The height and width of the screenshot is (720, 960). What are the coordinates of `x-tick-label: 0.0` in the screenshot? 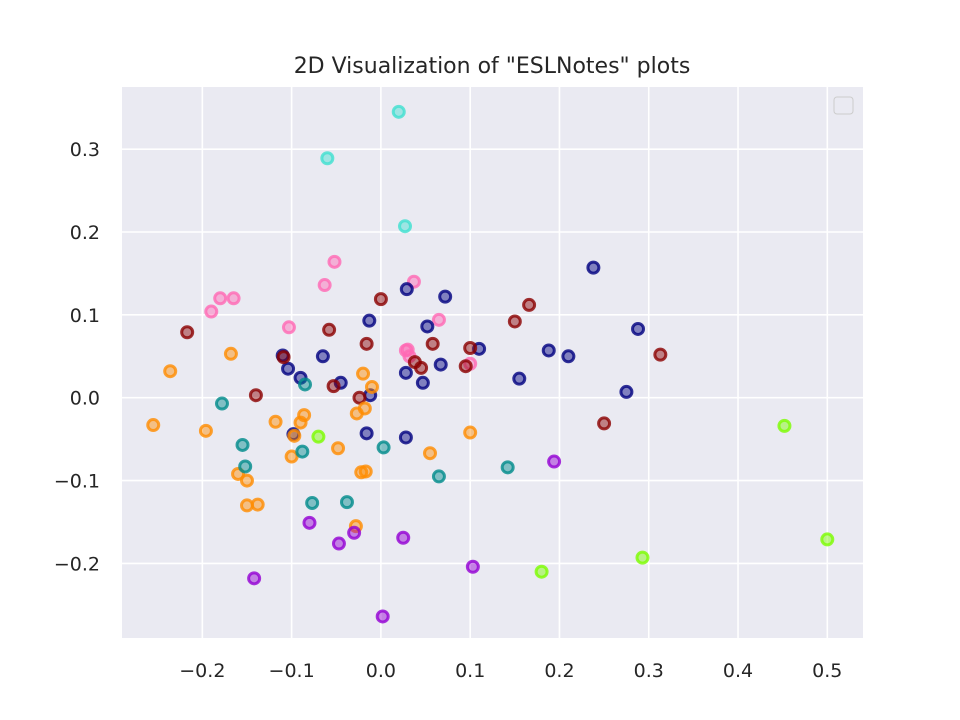 It's located at (381, 671).